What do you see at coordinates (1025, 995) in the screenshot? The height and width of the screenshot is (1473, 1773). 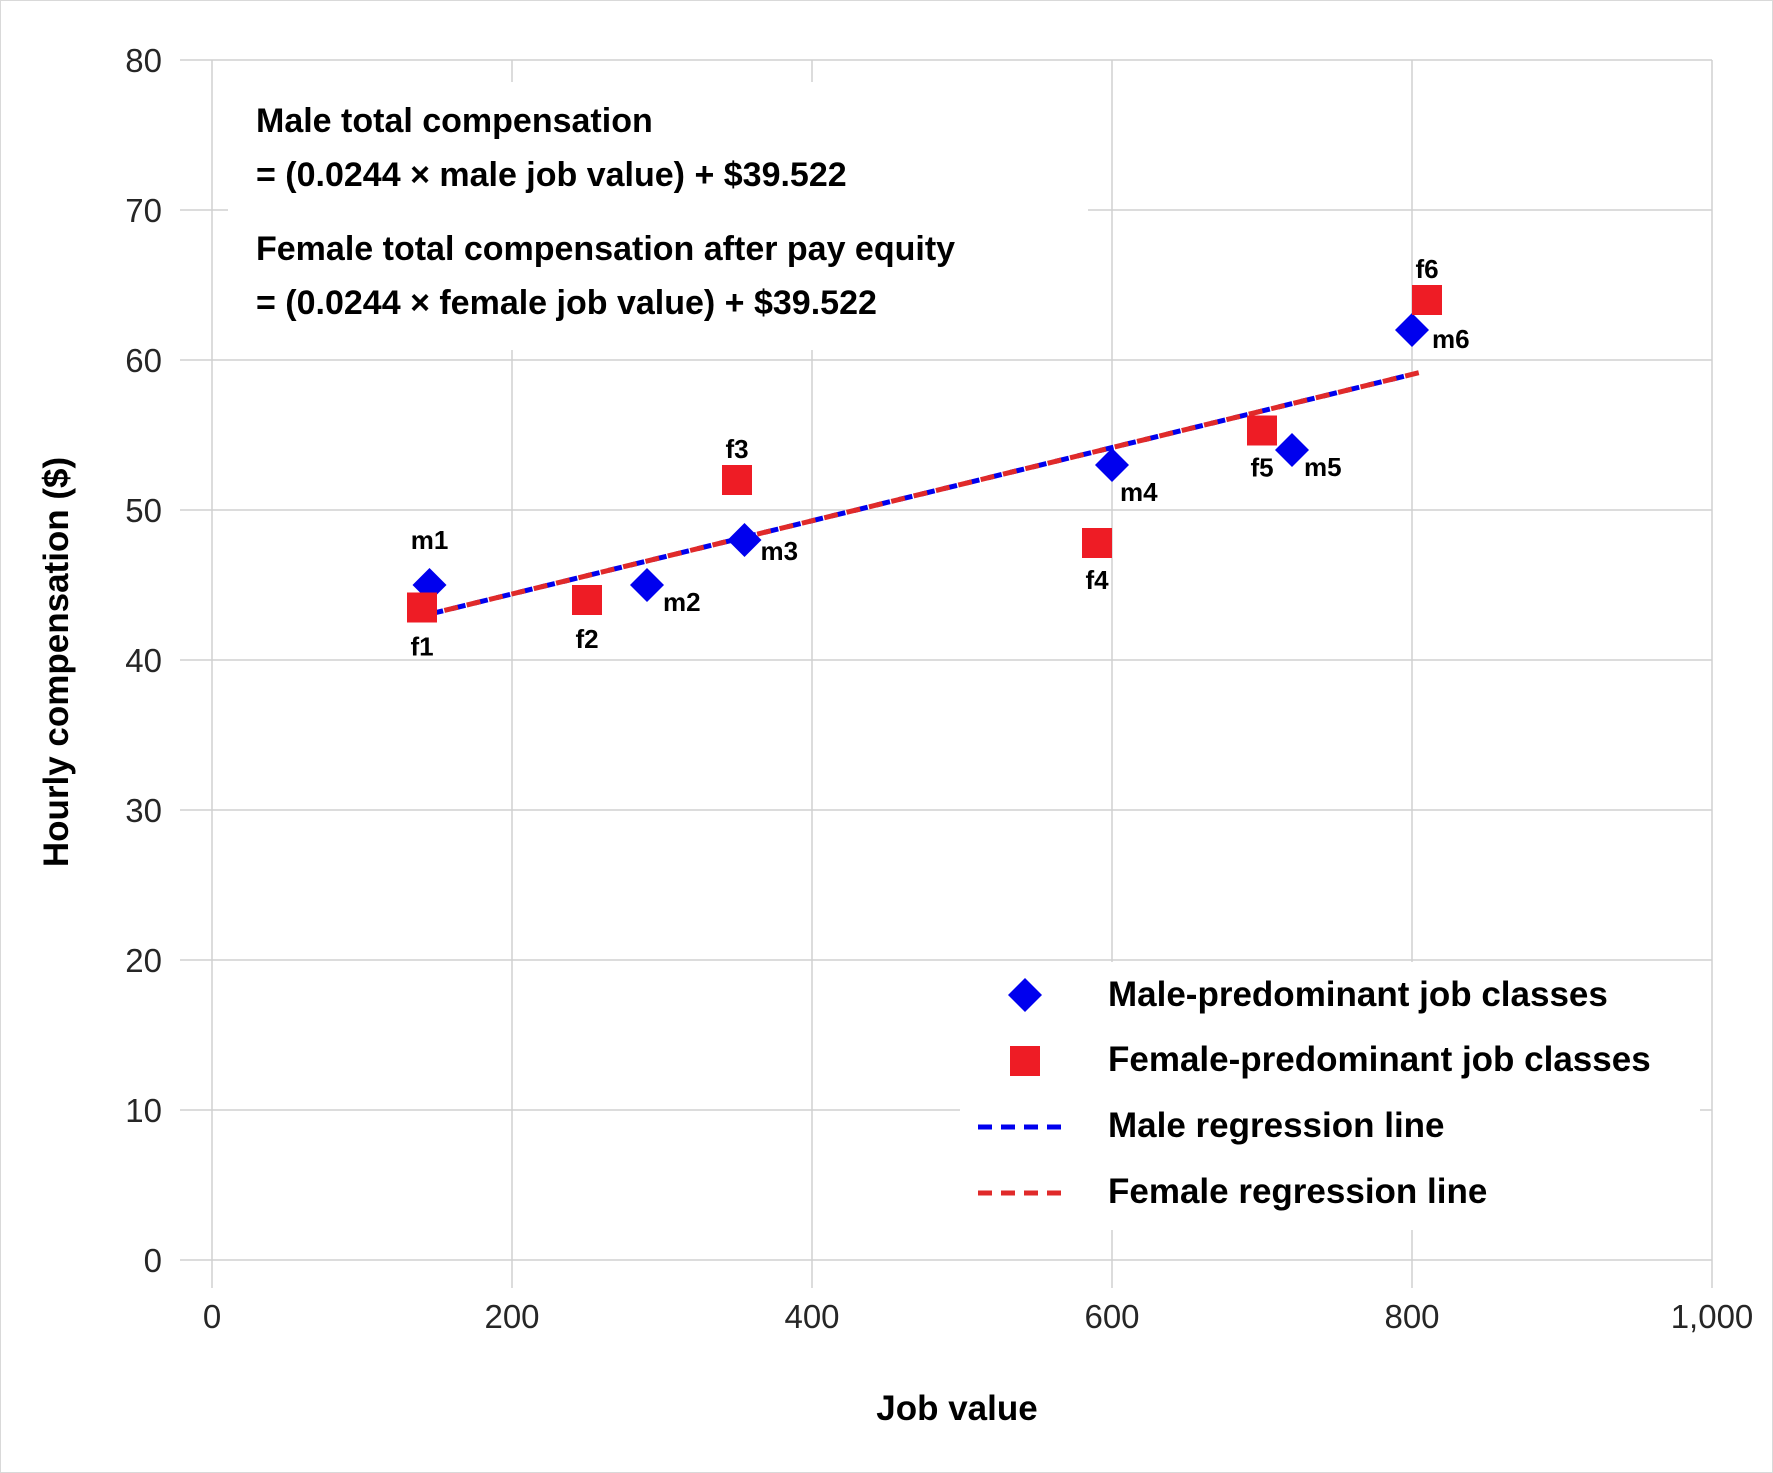 I see `legend-symbol-male-points` at bounding box center [1025, 995].